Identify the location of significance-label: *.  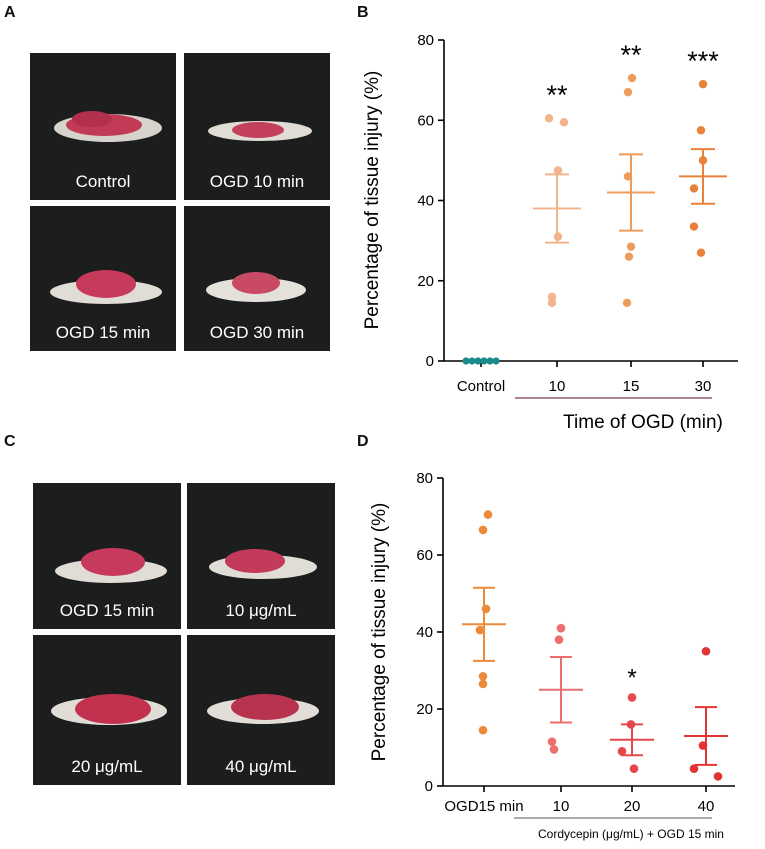
(631, 677).